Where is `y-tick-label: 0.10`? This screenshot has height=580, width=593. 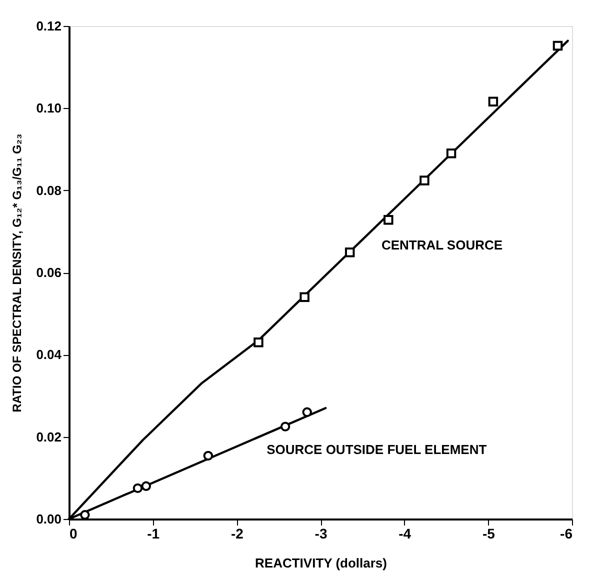
y-tick-label: 0.10 is located at coordinates (49, 108).